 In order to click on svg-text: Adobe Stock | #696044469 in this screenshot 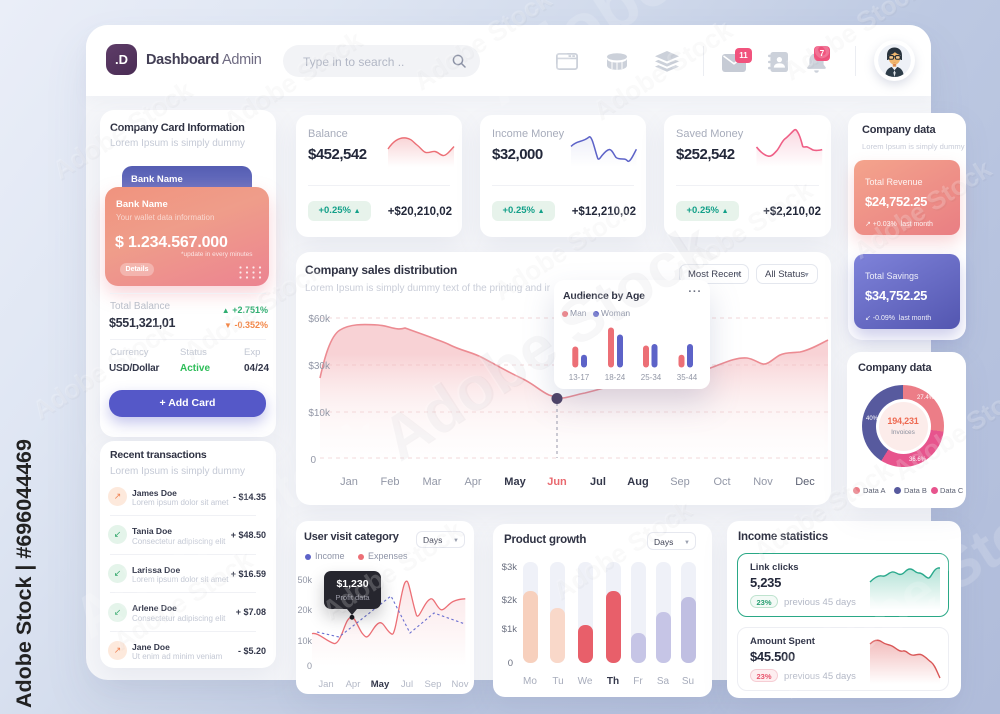, I will do `click(24, 573)`.